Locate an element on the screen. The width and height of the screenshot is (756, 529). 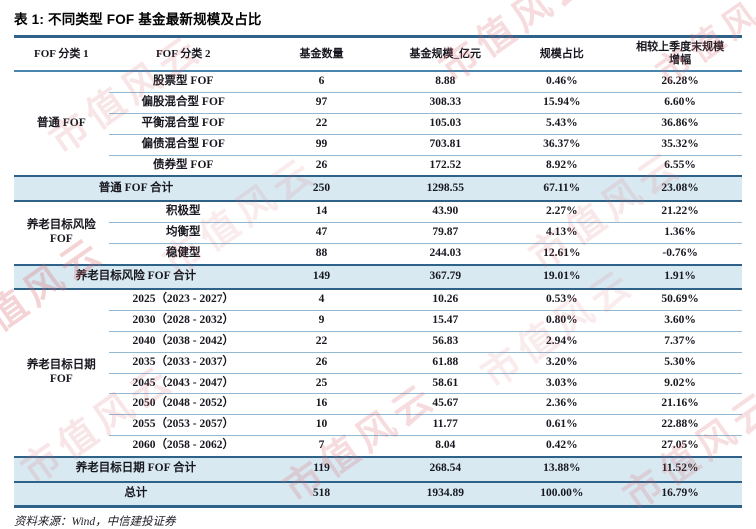
group-label-cell: 普通 FOF is located at coordinates (61, 122).